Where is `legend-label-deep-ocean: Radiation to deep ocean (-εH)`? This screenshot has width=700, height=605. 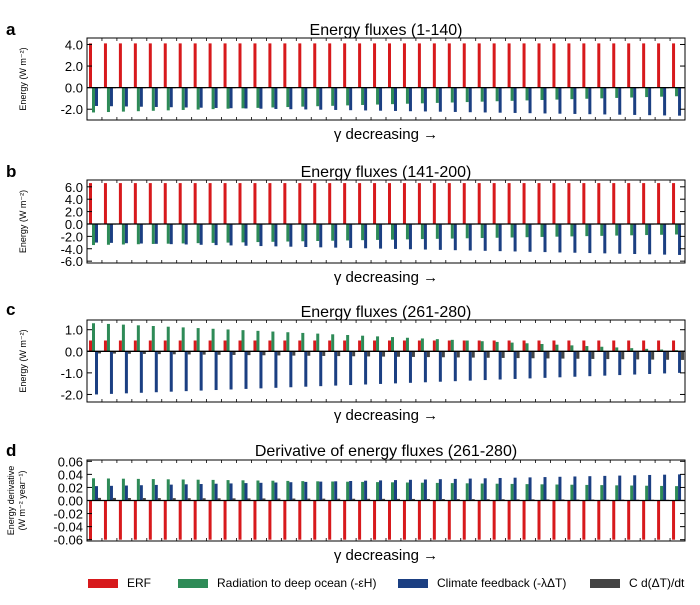 legend-label-deep-ocean: Radiation to deep ocean (-εH) is located at coordinates (297, 583).